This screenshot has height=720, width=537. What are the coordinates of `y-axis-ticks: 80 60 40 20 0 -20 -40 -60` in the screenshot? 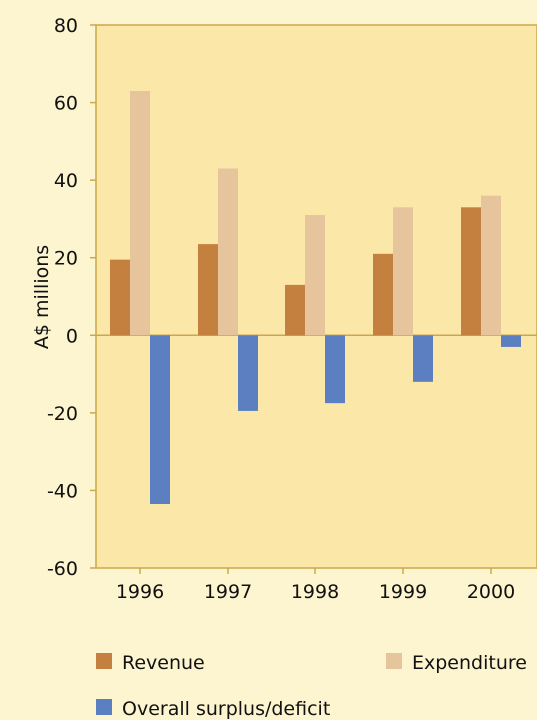 It's located at (71, 297).